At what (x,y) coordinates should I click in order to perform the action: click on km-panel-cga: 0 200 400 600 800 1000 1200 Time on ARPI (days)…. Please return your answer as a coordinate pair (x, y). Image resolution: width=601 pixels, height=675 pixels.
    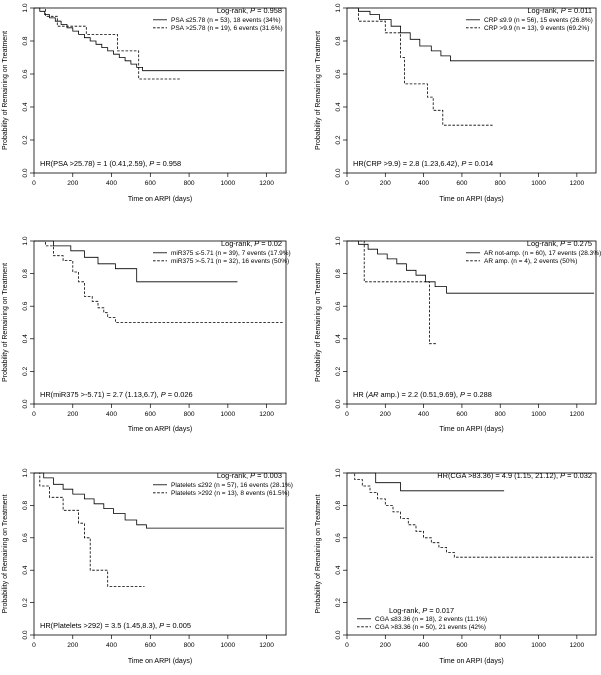
    Looking at the image, I should click on (456, 566).